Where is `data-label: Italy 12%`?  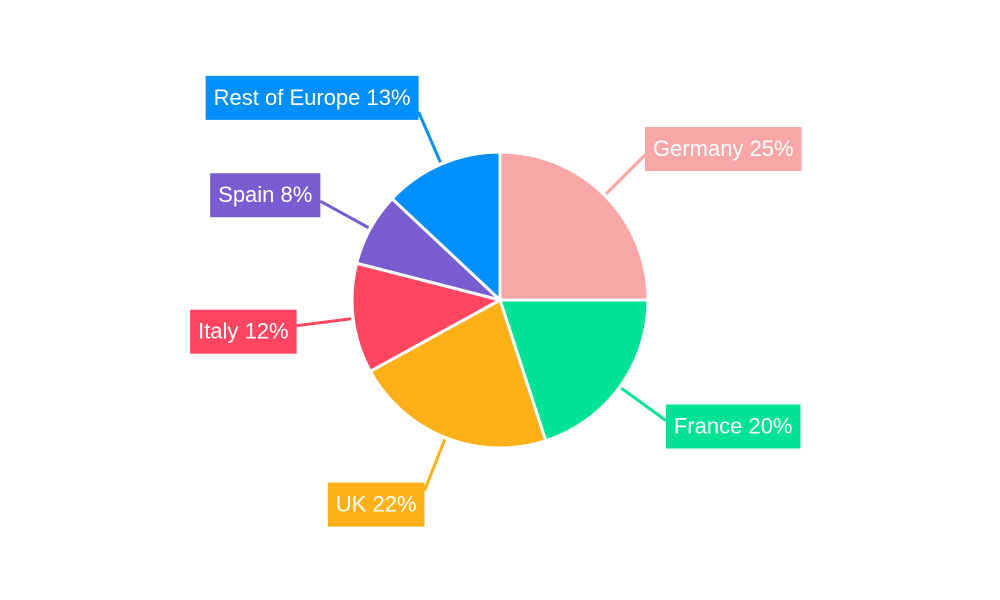 data-label: Italy 12% is located at coordinates (243, 331).